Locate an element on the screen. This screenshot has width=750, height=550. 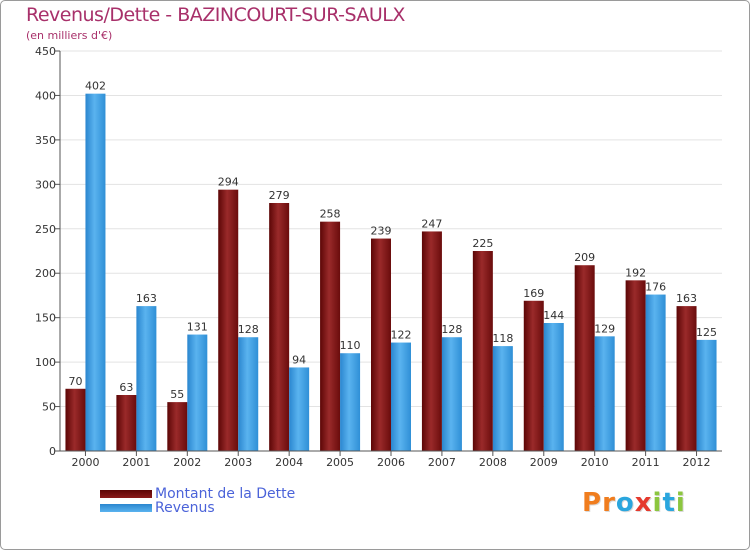
data-label-debt-2001: 63 is located at coordinates (126, 387).